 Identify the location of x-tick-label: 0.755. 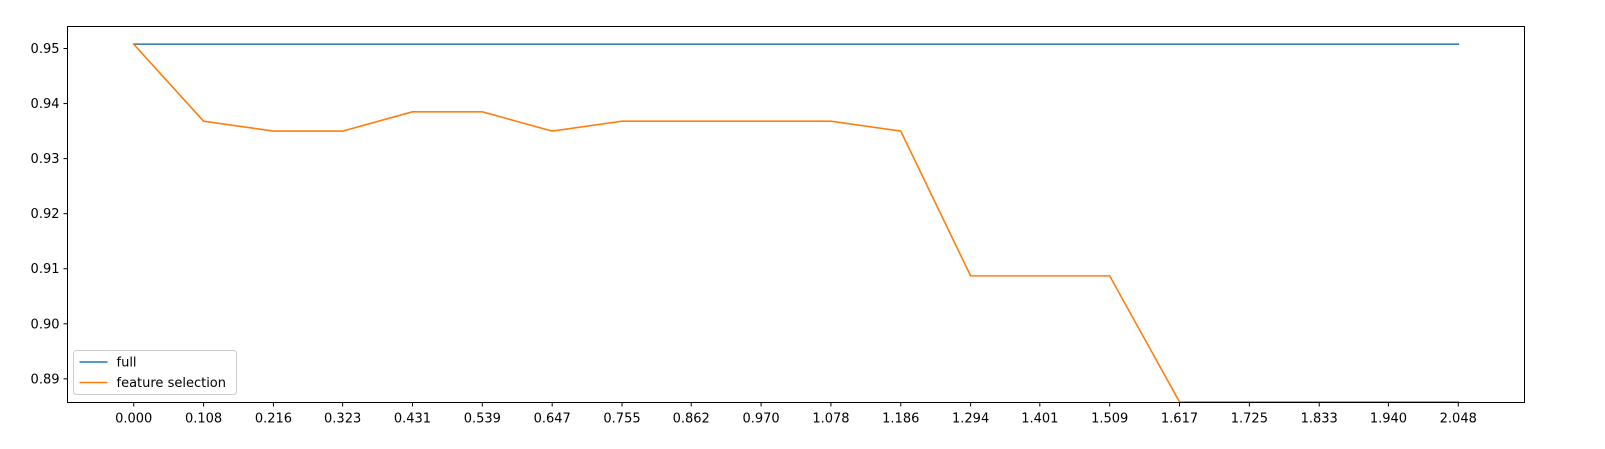
(621, 419).